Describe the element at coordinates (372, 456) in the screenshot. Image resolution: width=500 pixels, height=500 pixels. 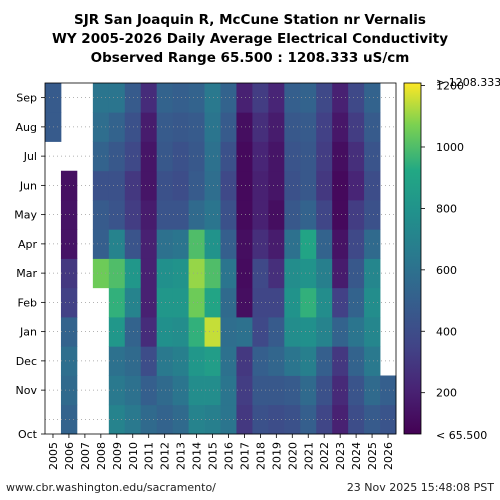
I see `x-tick-label-2025: 2025` at that location.